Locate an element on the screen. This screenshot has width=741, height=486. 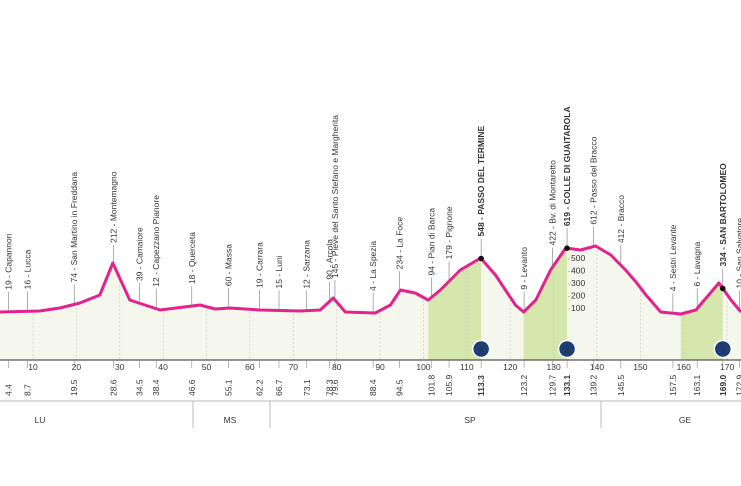
km-label: 172.9 is located at coordinates (738, 385).